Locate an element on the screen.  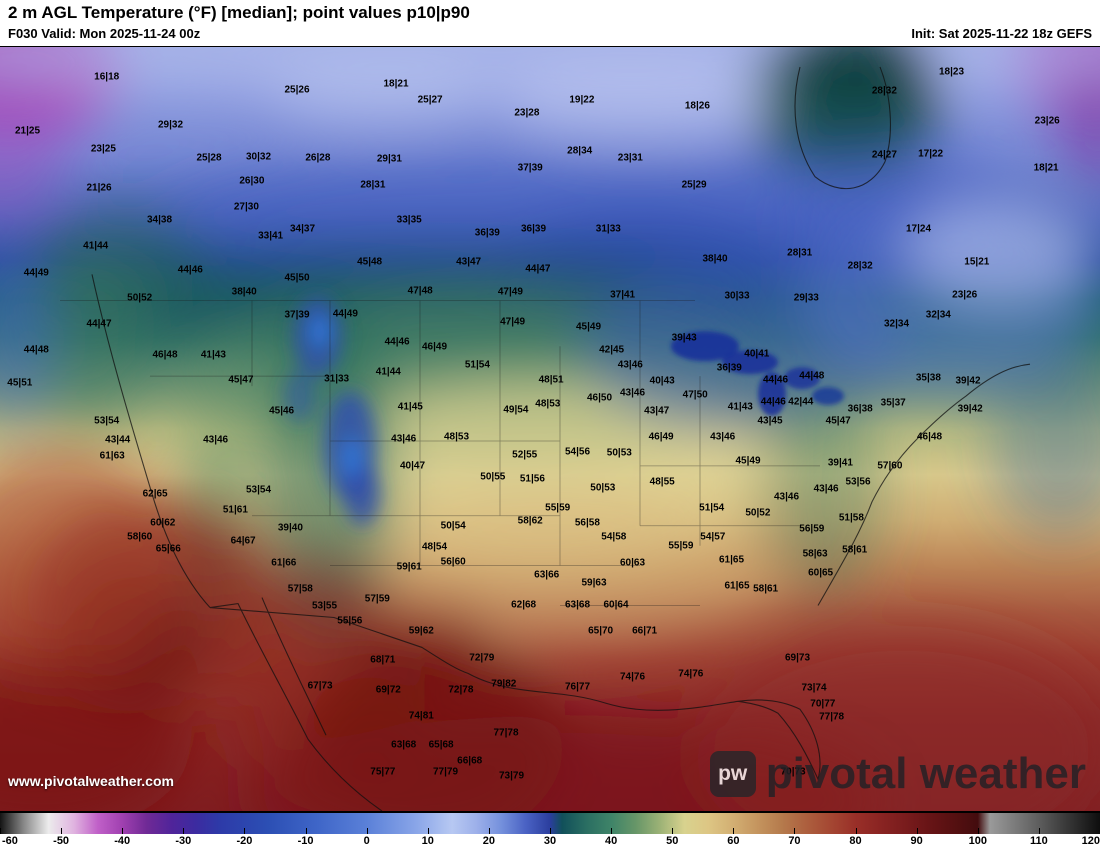
point-value: 74|76 is located at coordinates (691, 674).